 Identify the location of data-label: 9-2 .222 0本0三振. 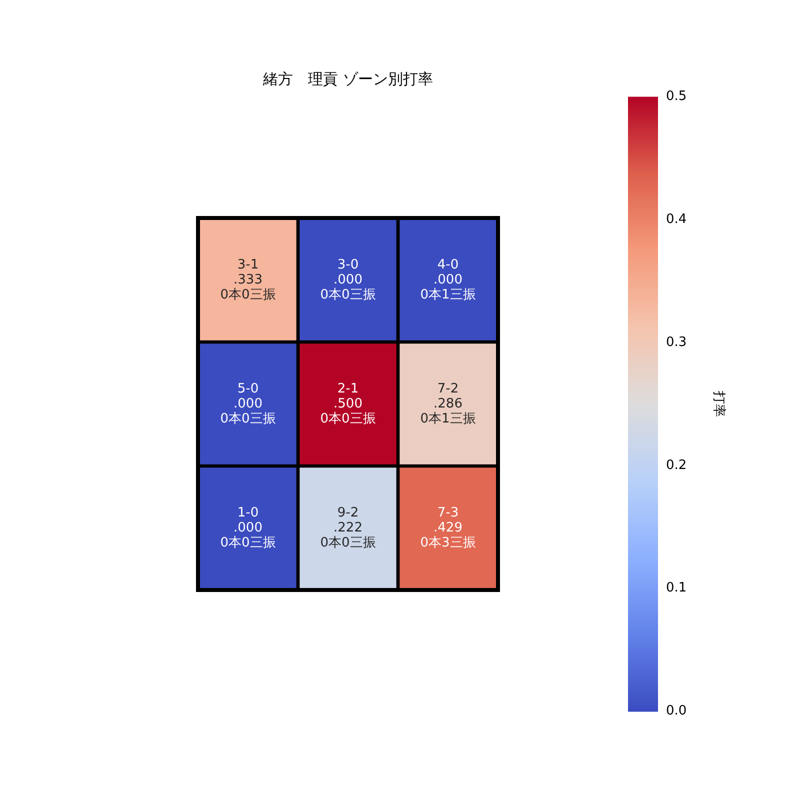
(348, 527).